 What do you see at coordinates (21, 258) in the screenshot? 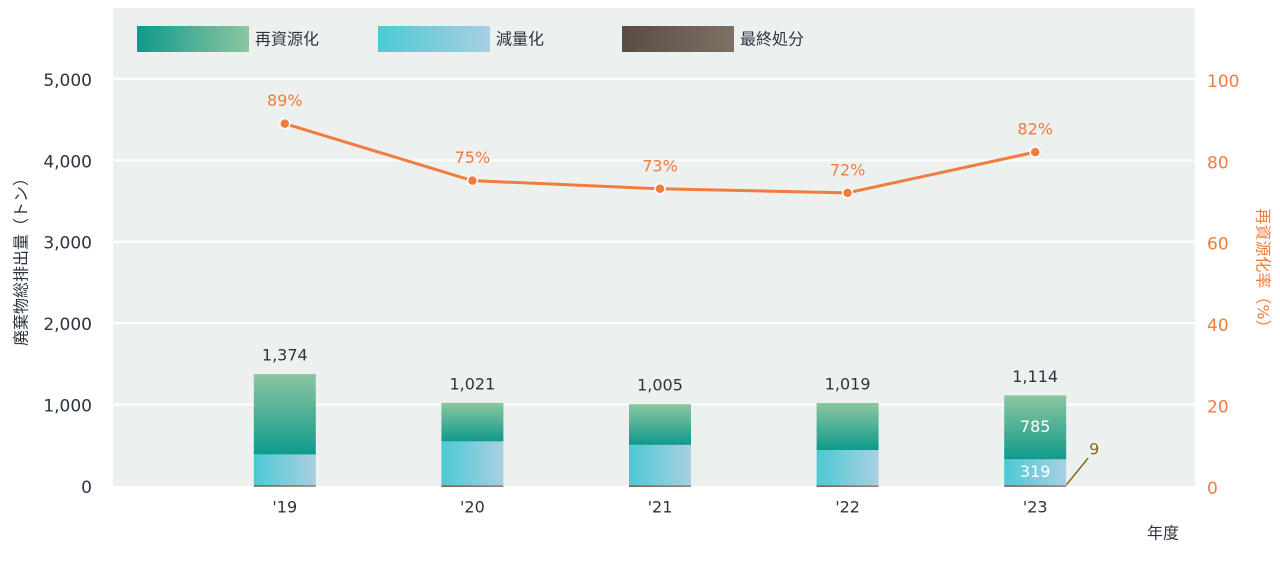
I see `y-axis-label: 廃棄物総排出量（トン）` at bounding box center [21, 258].